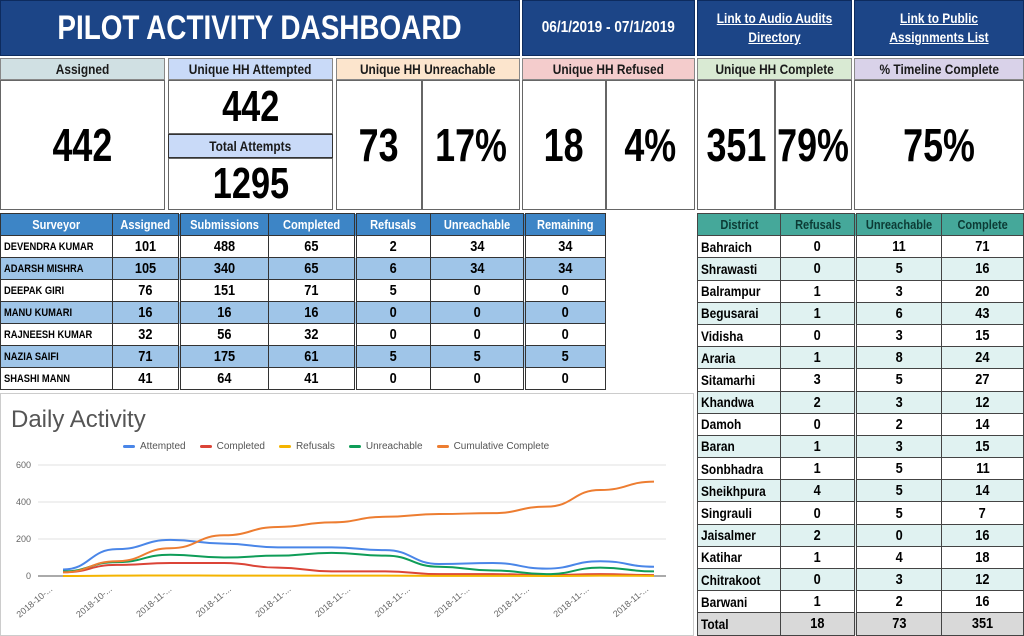 This screenshot has width=1024, height=636. Describe the element at coordinates (57, 334) in the screenshot. I see `cell-name: RAJNEESH KUMAR` at that location.